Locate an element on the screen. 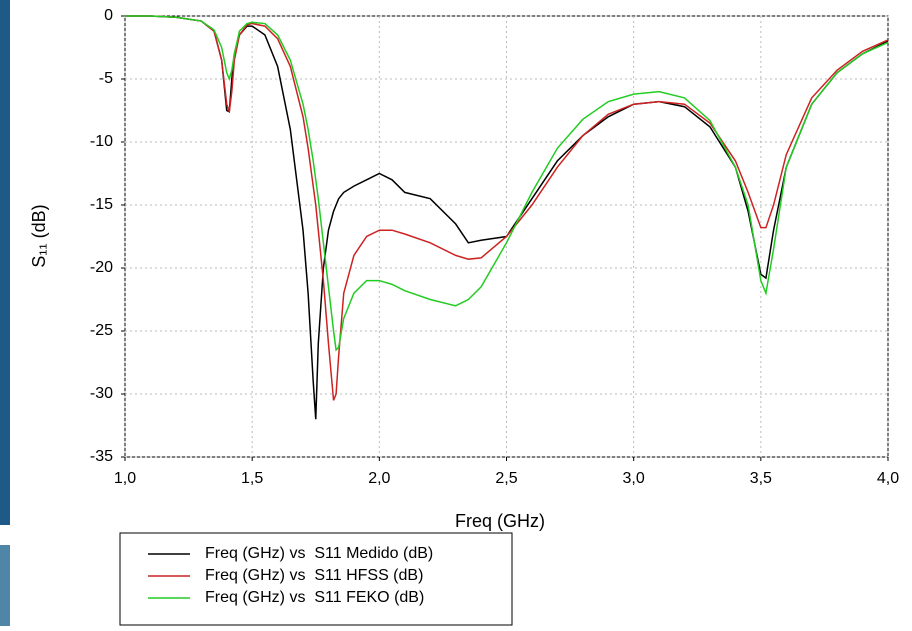 The image size is (912, 631). y-tick-label: -5 is located at coordinates (106, 78).